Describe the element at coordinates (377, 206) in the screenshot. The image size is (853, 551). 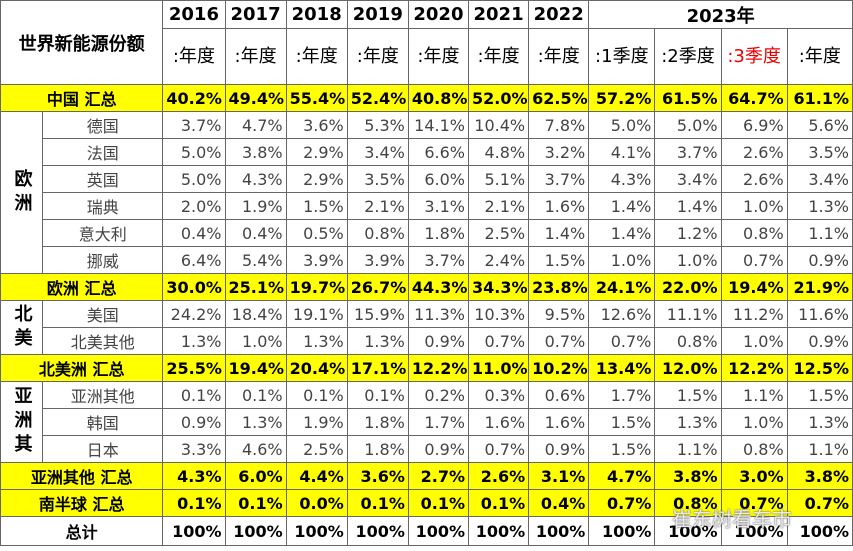
I see `share-cell: 2.1%` at that location.